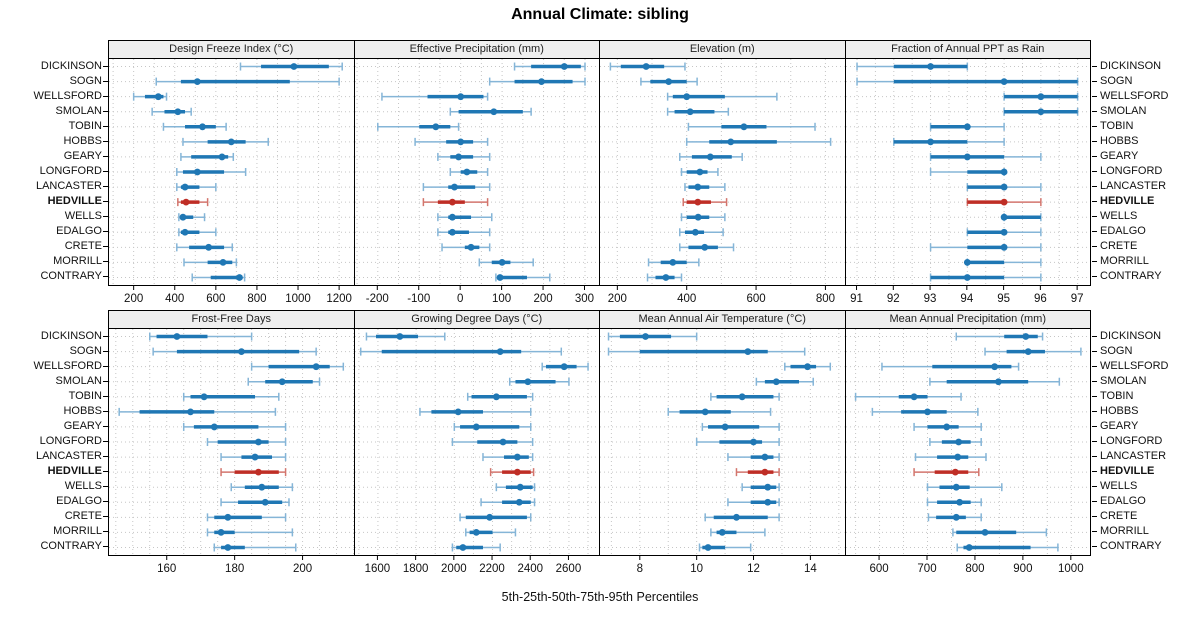 The image size is (1200, 625). What do you see at coordinates (753, 569) in the screenshot?
I see `svg-text: 12` at bounding box center [753, 569].